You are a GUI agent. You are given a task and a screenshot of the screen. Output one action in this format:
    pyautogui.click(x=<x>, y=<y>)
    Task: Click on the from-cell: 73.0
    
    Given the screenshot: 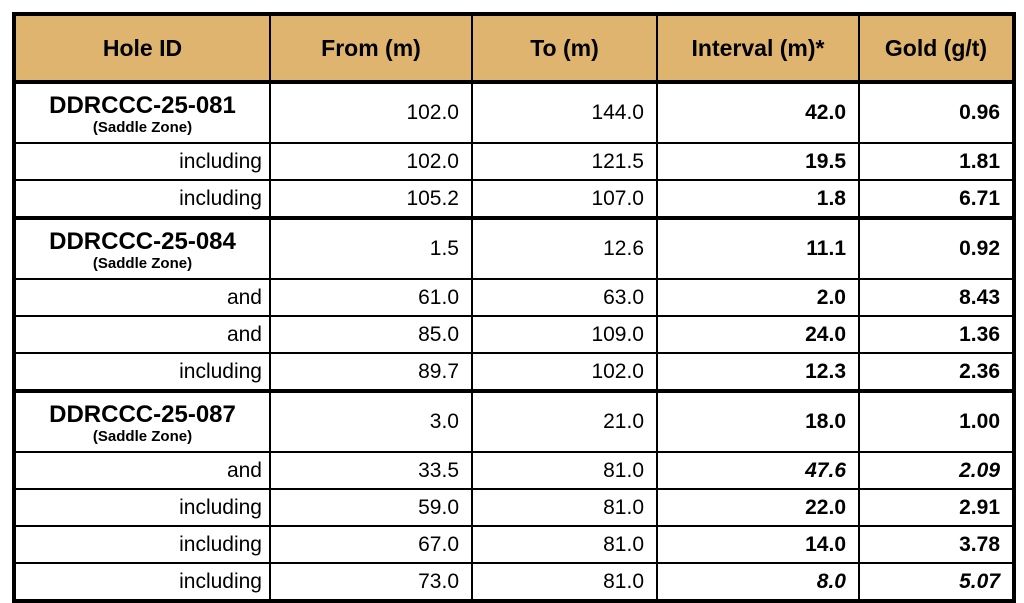 What is the action you would take?
    pyautogui.click(x=371, y=582)
    